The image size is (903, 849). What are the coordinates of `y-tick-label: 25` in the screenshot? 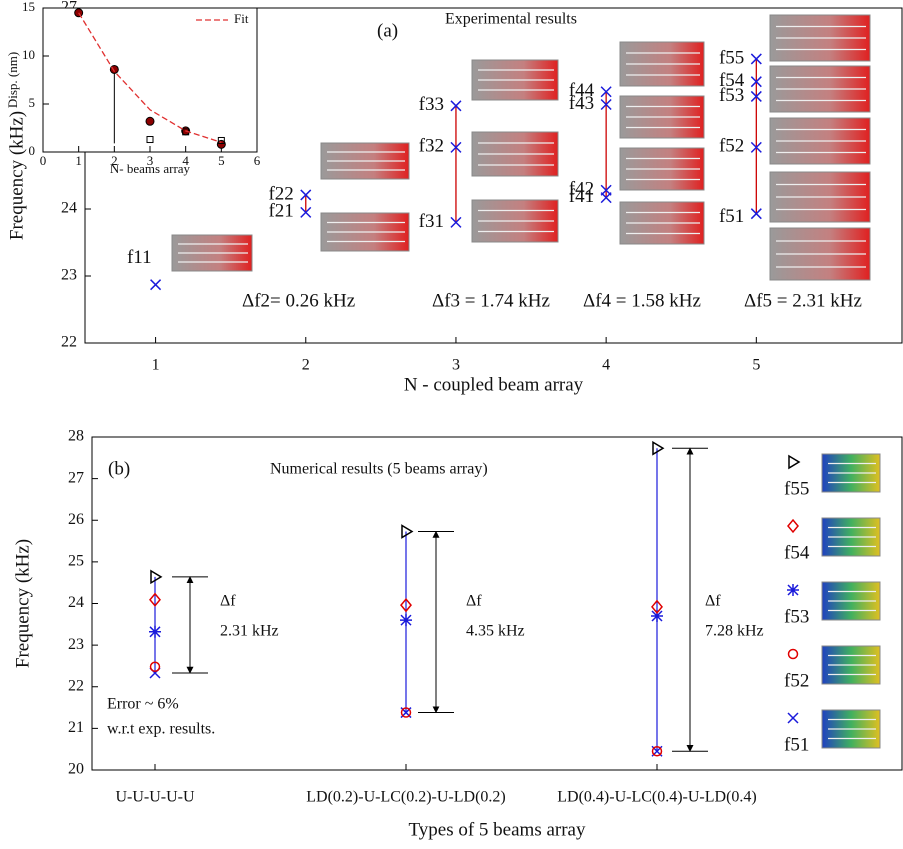 It's located at (76, 561).